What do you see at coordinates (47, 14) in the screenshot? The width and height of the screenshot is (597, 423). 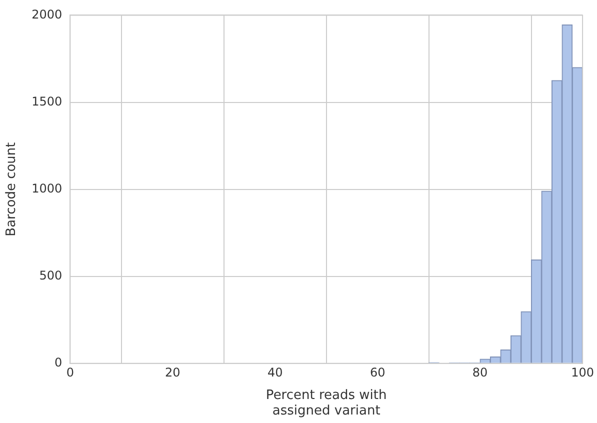 I see `y-tick-label: 2000` at bounding box center [47, 14].